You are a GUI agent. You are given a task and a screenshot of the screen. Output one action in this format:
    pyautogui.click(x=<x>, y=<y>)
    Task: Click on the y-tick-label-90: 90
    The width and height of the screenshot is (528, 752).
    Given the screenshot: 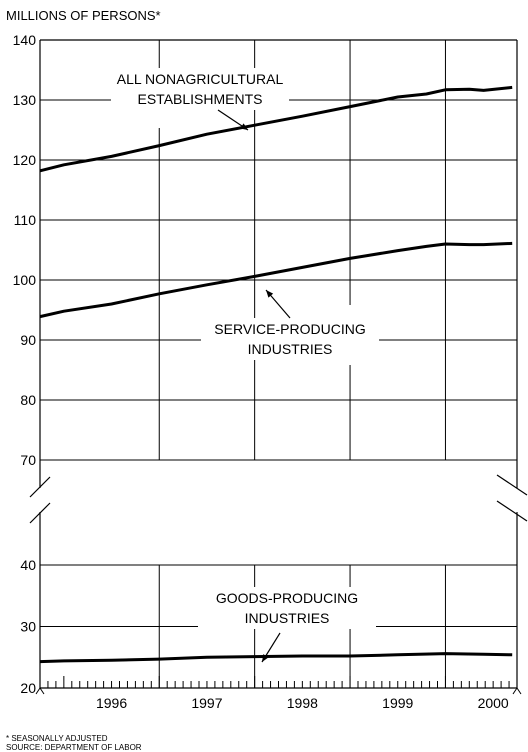 What is the action you would take?
    pyautogui.click(x=28, y=340)
    